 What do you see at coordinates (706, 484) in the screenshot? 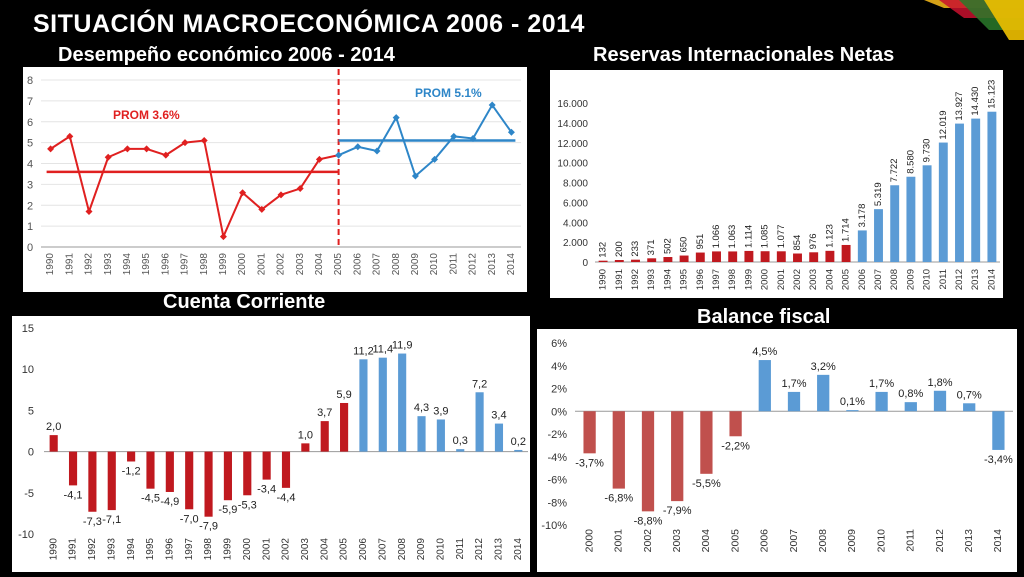
I see `data-label: -5,5%` at bounding box center [706, 484].